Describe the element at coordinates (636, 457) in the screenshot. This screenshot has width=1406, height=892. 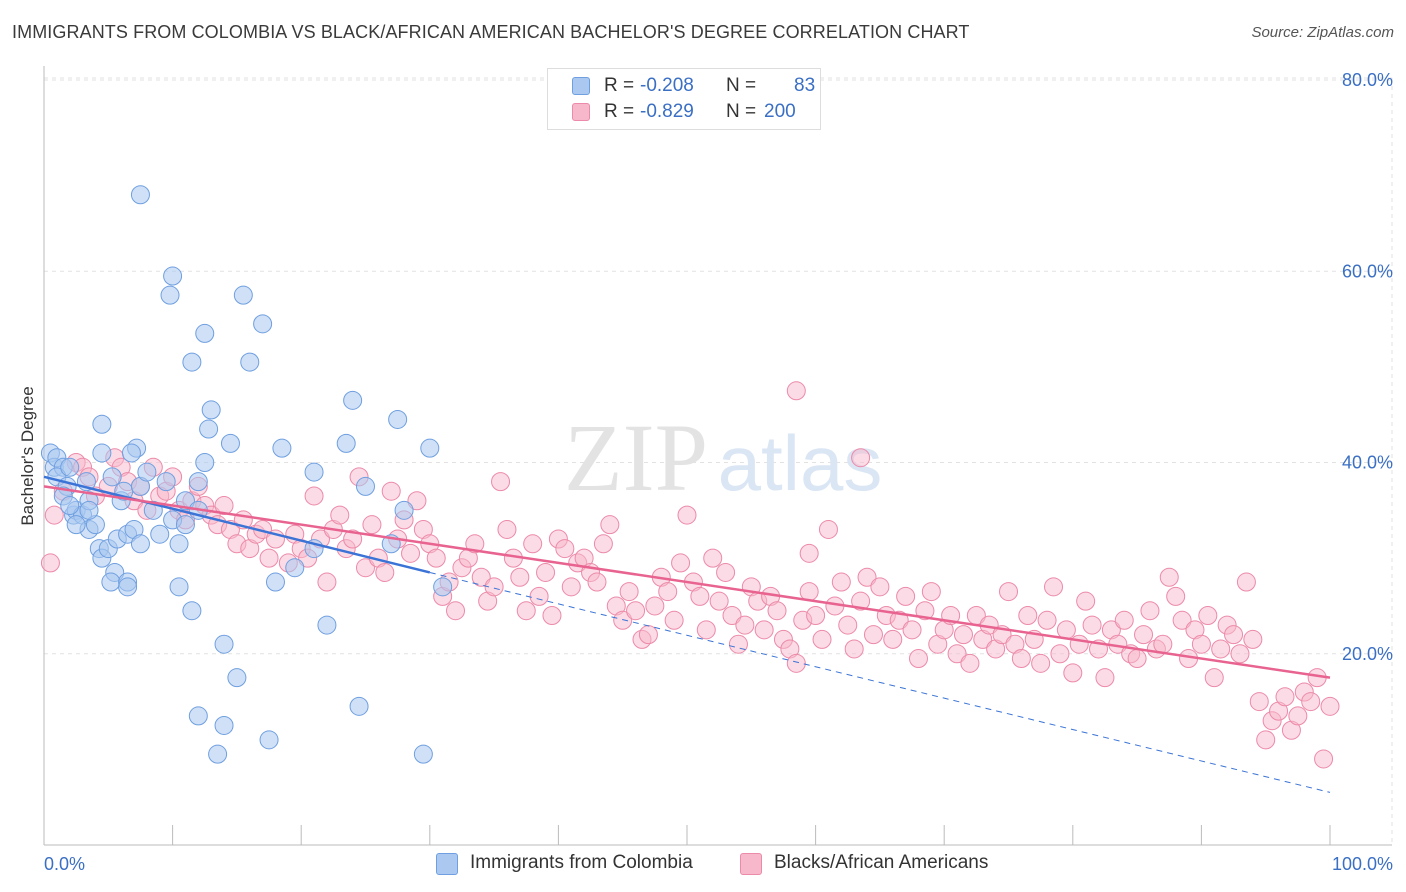
I see `watermark-zip: ZIP` at that location.